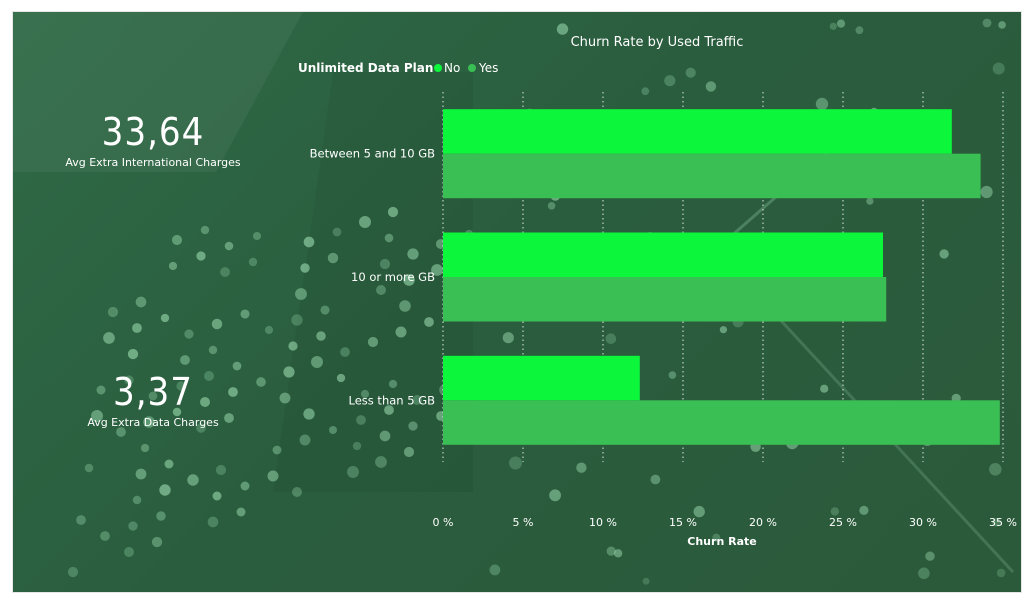  Describe the element at coordinates (443, 522) in the screenshot. I see `x-tick-label: 0 %` at that location.